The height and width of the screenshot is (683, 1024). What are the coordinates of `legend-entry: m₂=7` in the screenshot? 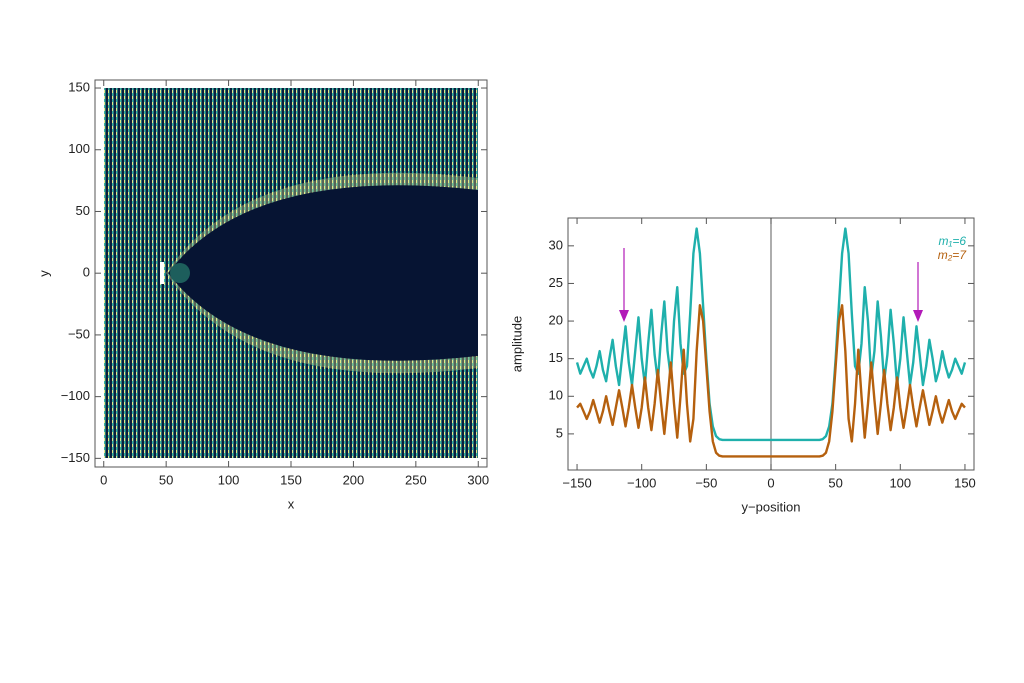 It's located at (953, 255).